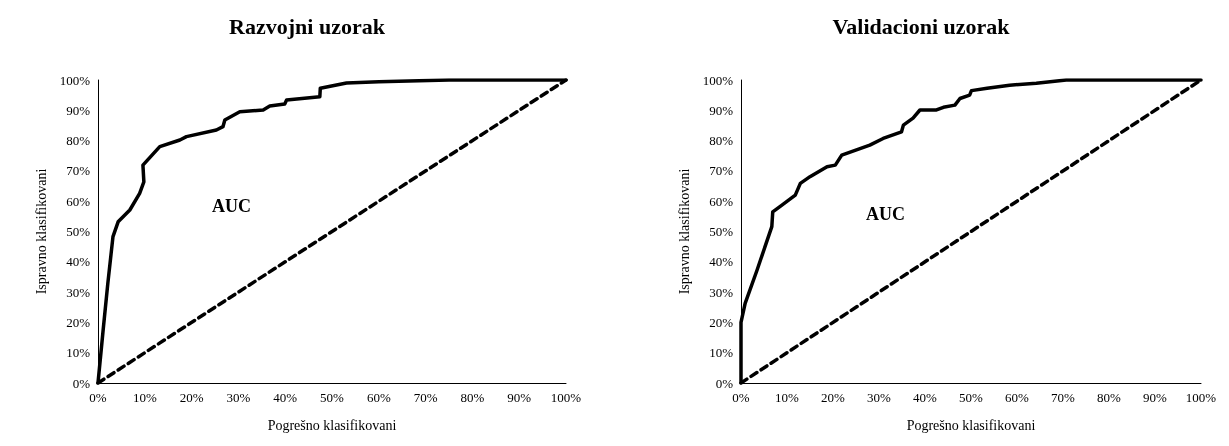  What do you see at coordinates (307, 26) in the screenshot?
I see `chart-title: Razvojni uzorak` at bounding box center [307, 26].